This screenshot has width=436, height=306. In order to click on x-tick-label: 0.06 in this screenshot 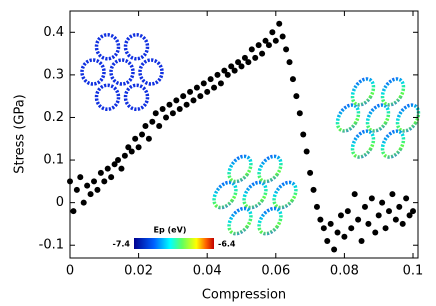, I will do `click(275, 271)`.